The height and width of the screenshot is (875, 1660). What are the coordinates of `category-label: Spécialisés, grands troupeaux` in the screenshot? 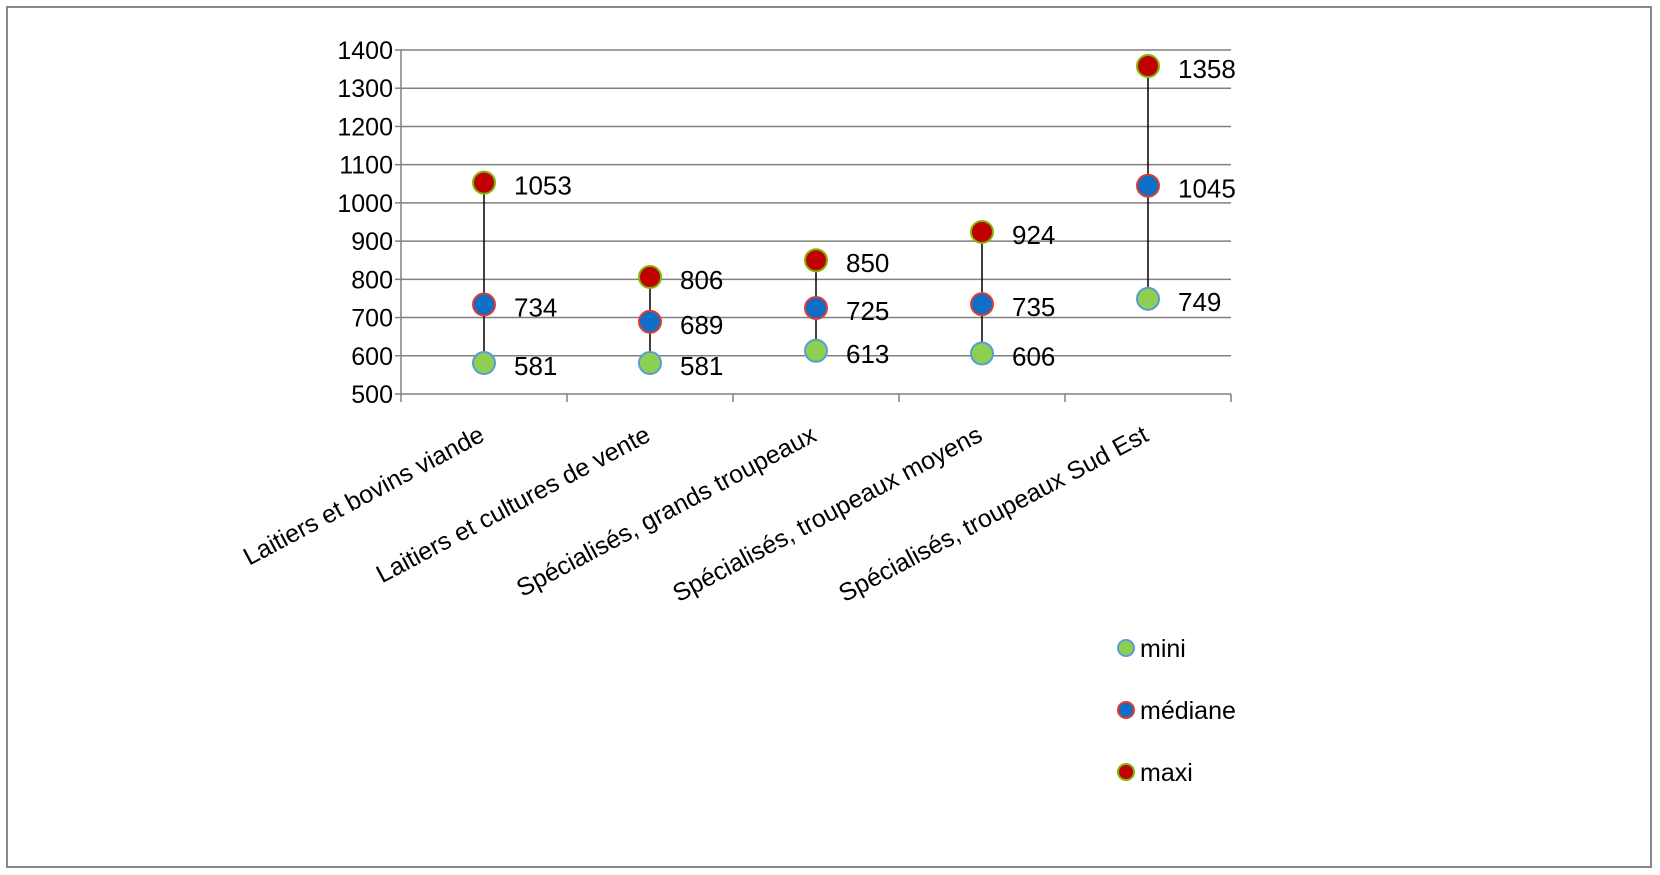 It's located at (666, 511).